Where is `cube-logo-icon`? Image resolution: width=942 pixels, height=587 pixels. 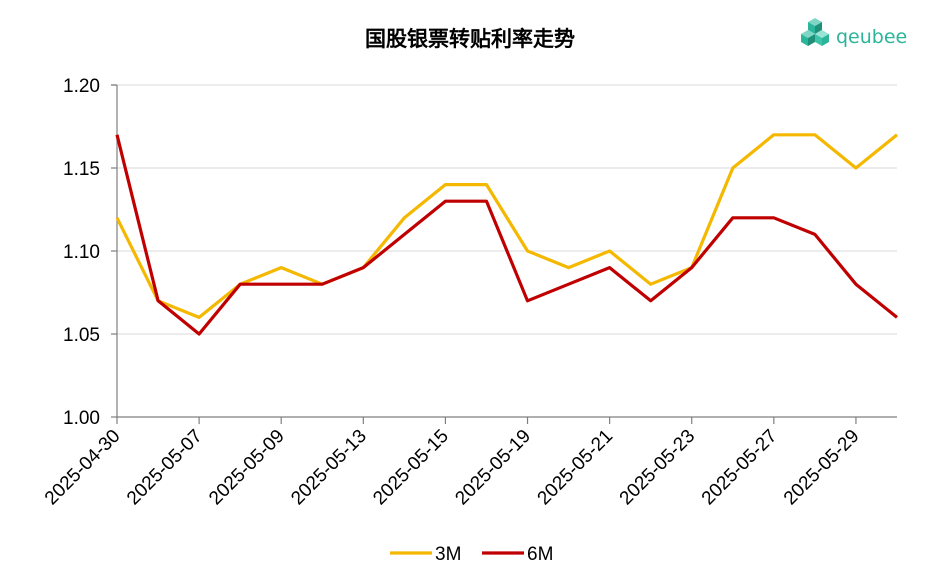
cube-logo-icon is located at coordinates (815, 32).